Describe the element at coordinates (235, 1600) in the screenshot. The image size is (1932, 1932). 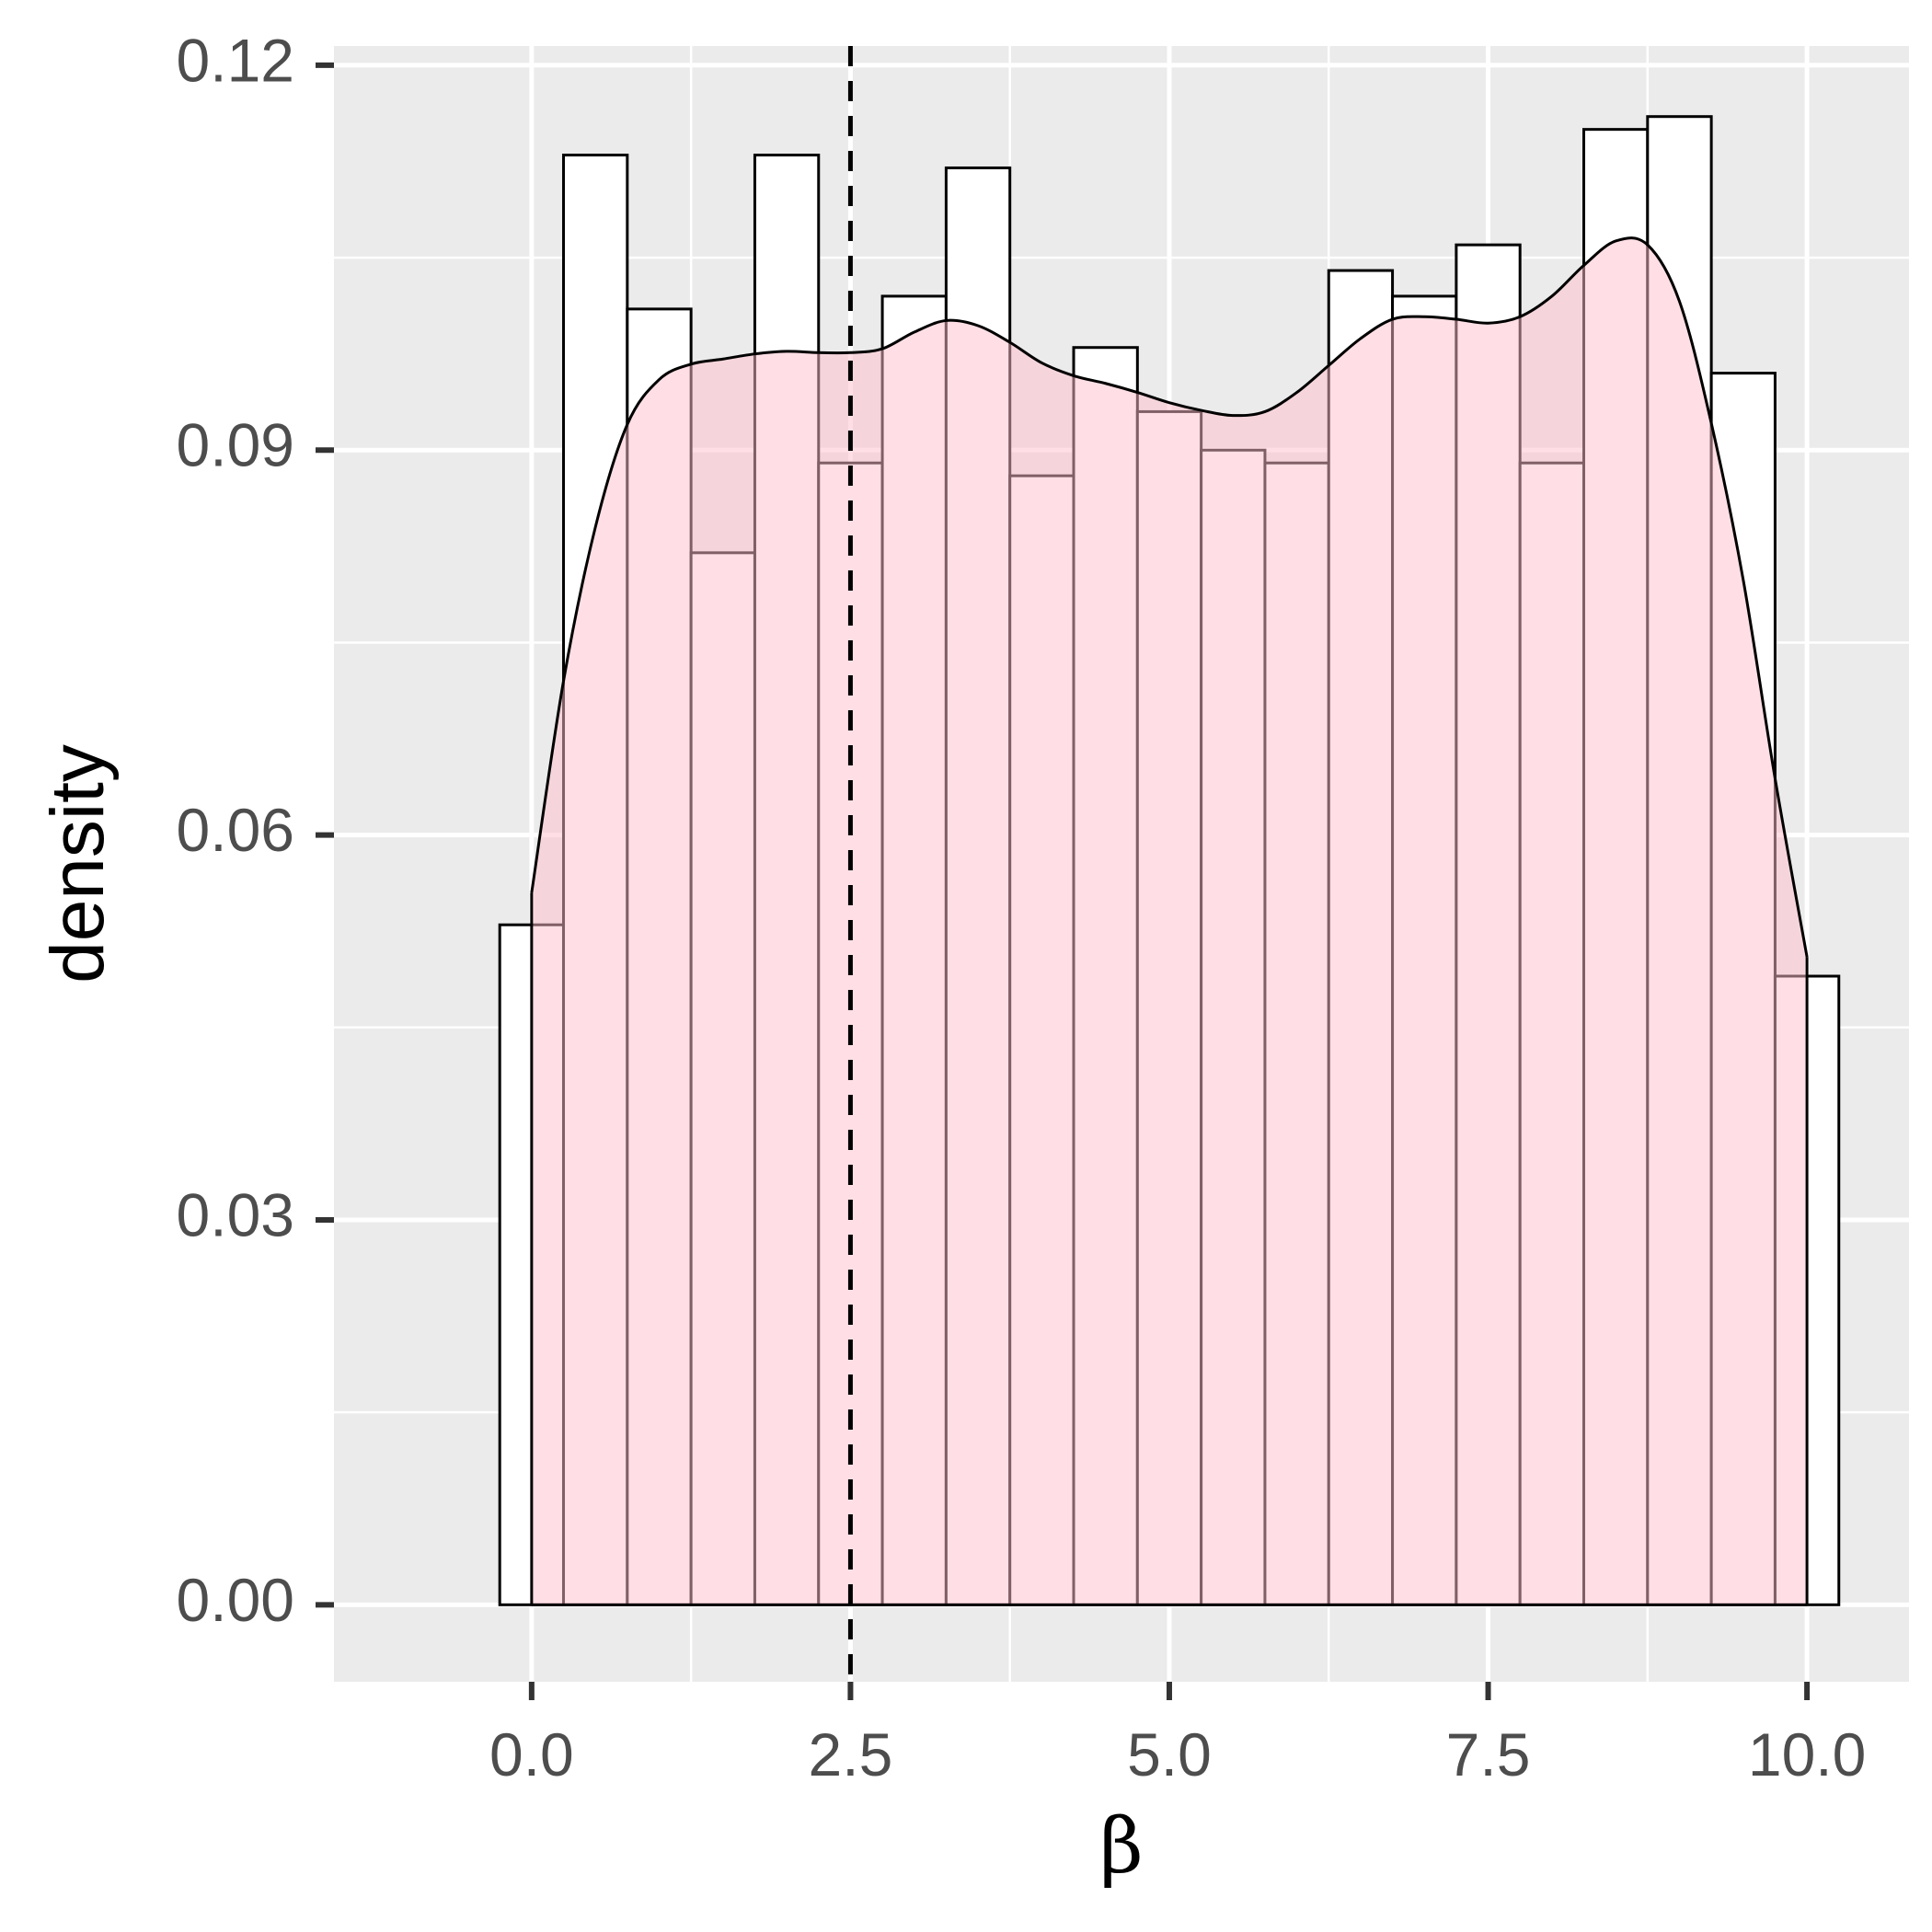
I see `y-tick-label: 0.00` at that location.